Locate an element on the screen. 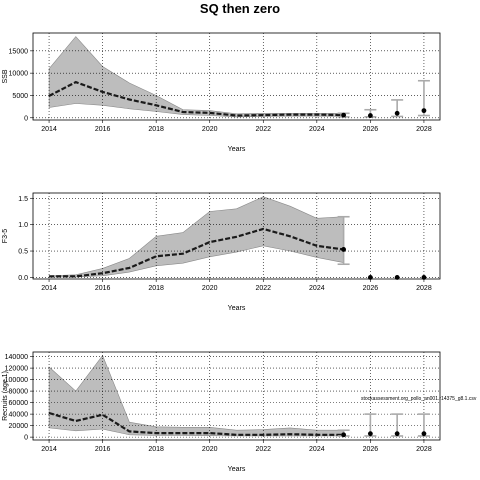  y-tick-label: 60000 is located at coordinates (19, 403).